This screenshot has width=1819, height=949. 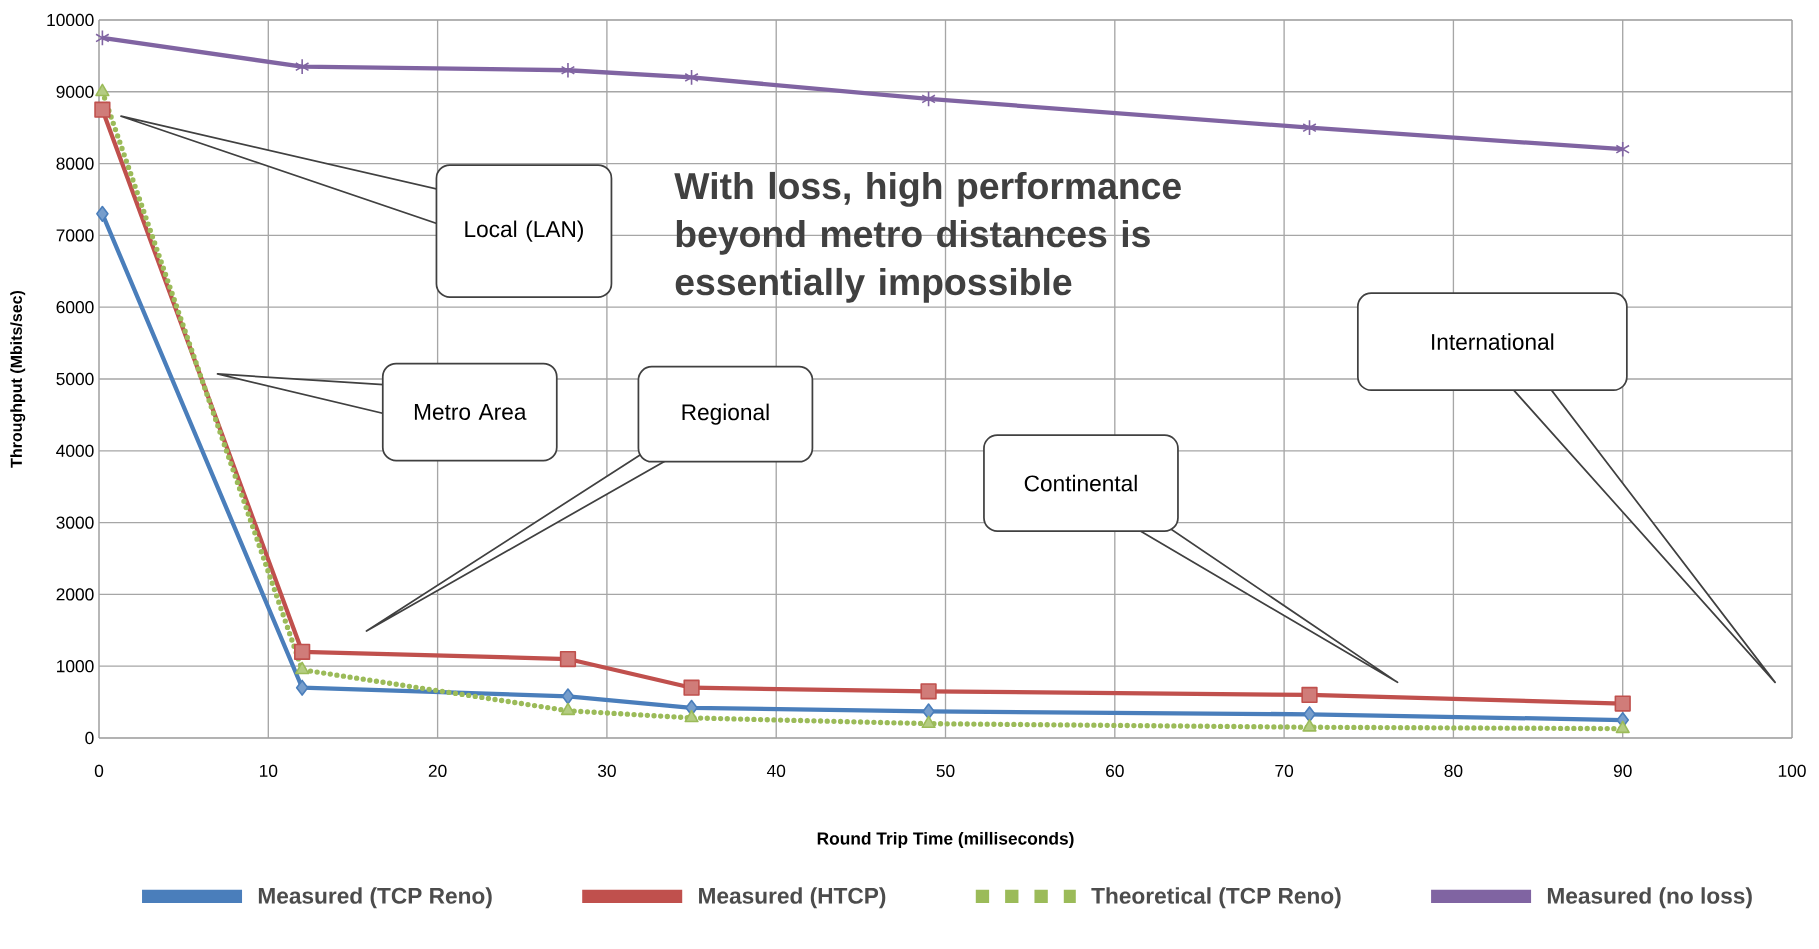 I want to click on x-tick-label: 20, so click(x=437, y=770).